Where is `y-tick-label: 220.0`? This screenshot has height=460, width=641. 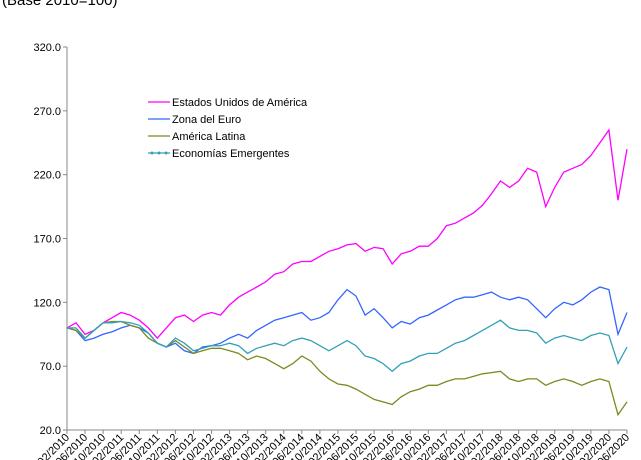
y-tick-label: 220.0 is located at coordinates (47, 176).